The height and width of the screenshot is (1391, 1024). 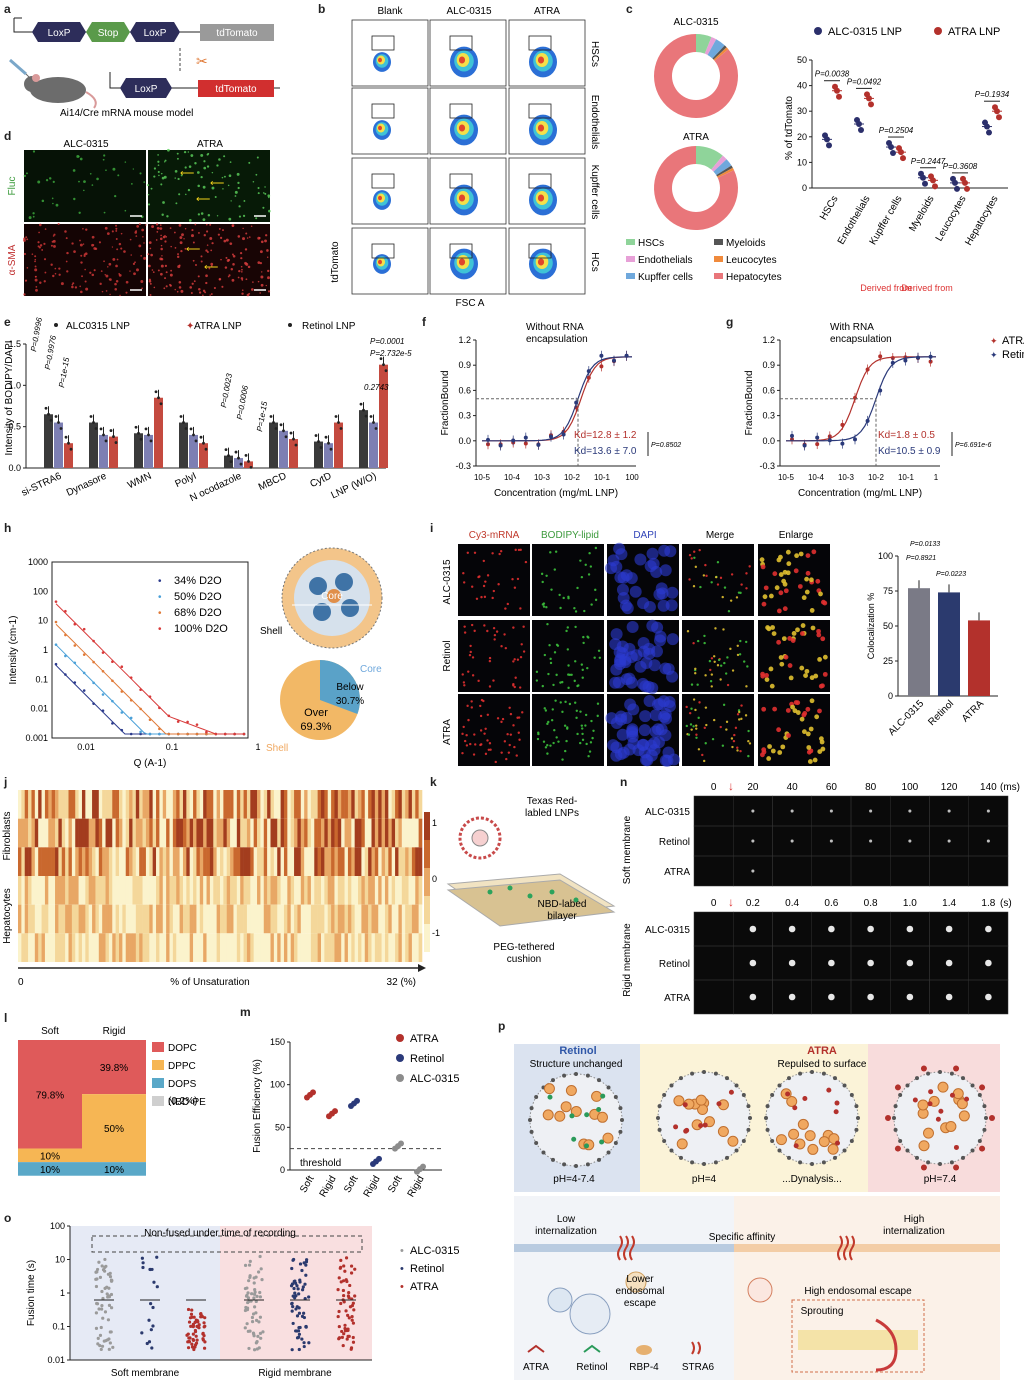 What do you see at coordinates (562, 910) in the screenshot?
I see `k-mid-label: NBD-labed bilayer` at bounding box center [562, 910].